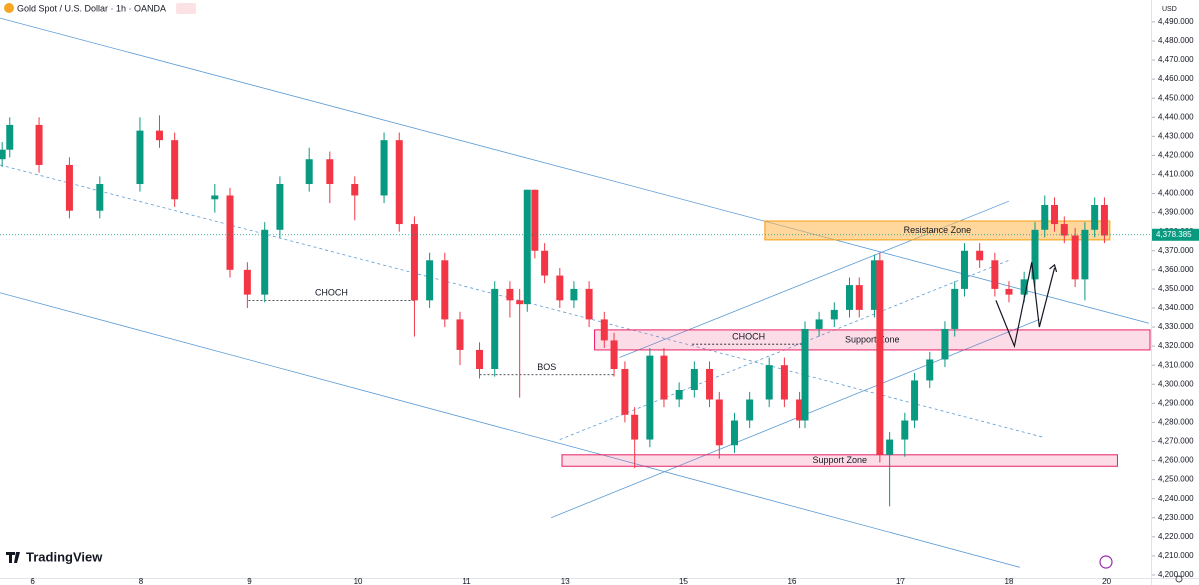 This screenshot has height=585, width=1199. I want to click on y-tick-label: 4,420.000, so click(1176, 155).